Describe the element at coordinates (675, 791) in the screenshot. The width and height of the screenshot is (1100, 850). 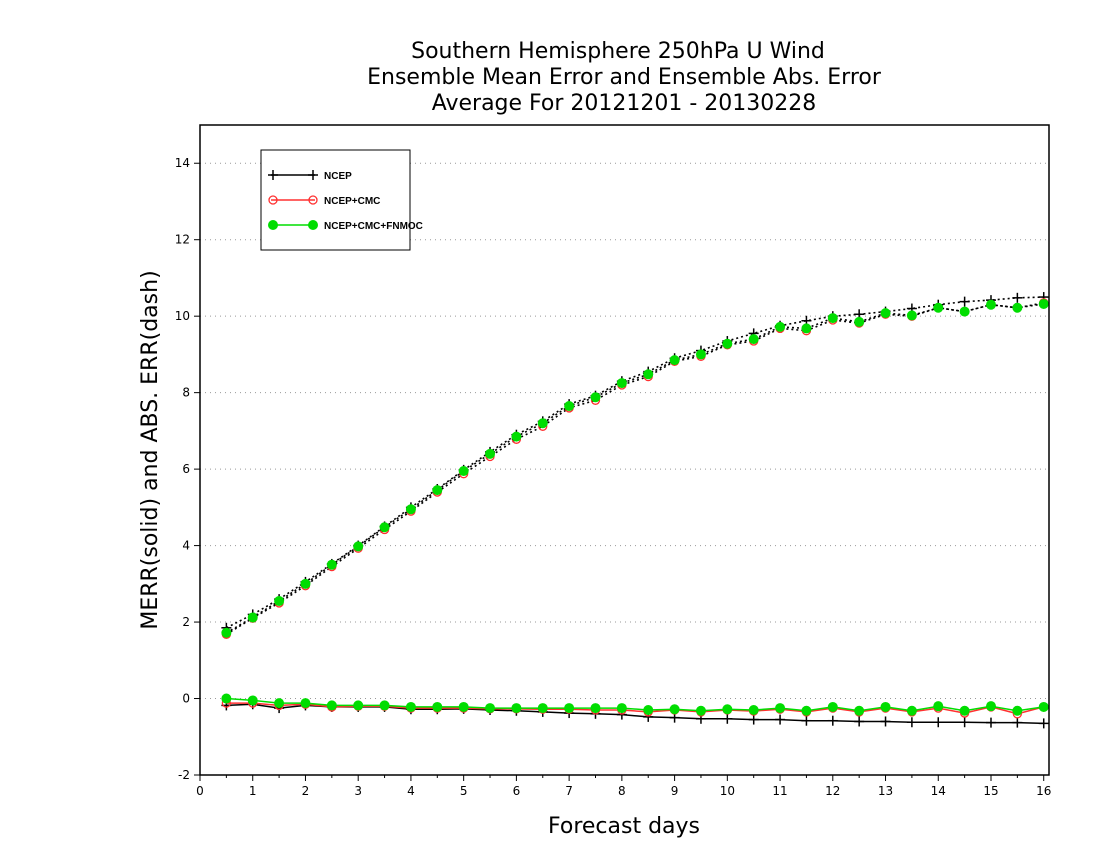
I see `x-tick-label: 9` at that location.